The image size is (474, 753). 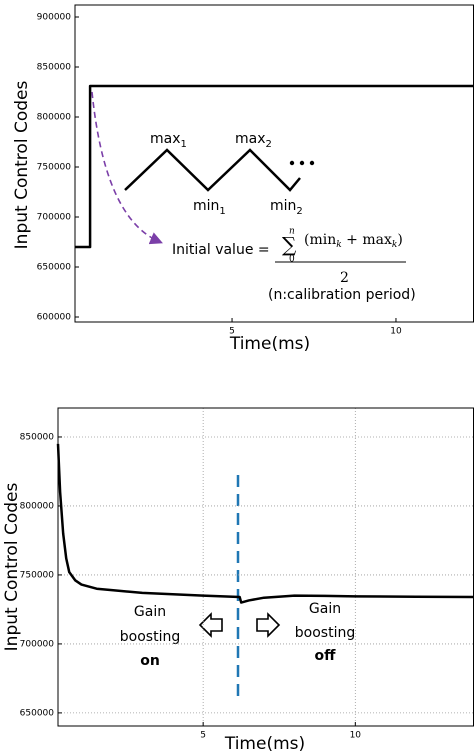 What do you see at coordinates (150, 661) in the screenshot?
I see `annotation: on` at bounding box center [150, 661].